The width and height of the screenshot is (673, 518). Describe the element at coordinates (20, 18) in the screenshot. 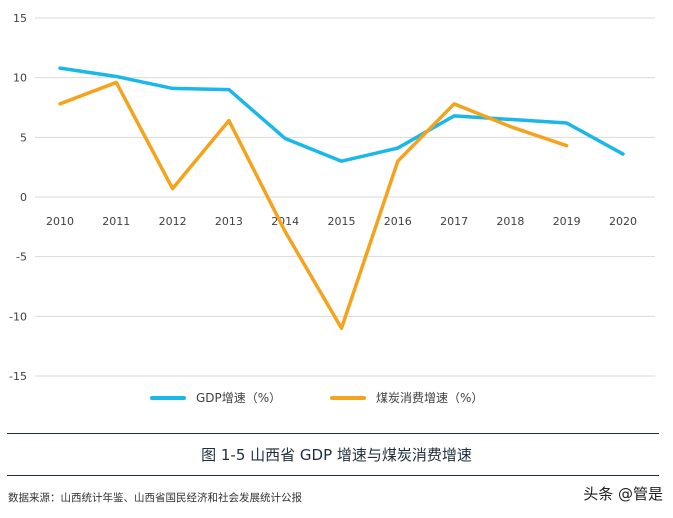

I see `y-tick-label: 15` at that location.